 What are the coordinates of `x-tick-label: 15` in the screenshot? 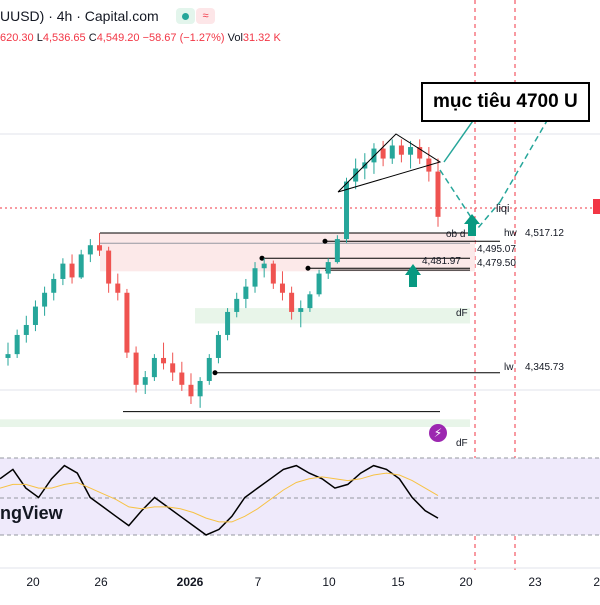 It's located at (398, 582).